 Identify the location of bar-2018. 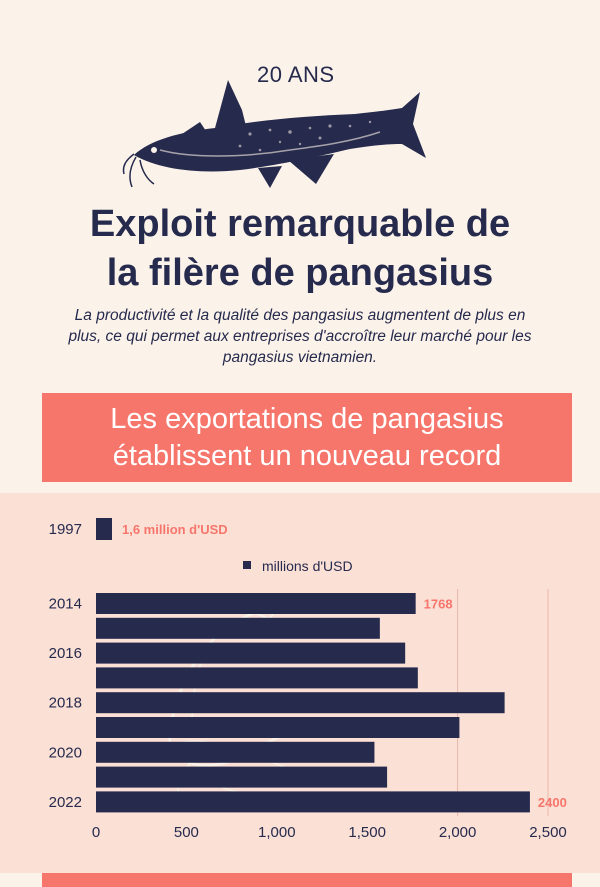
(300, 703).